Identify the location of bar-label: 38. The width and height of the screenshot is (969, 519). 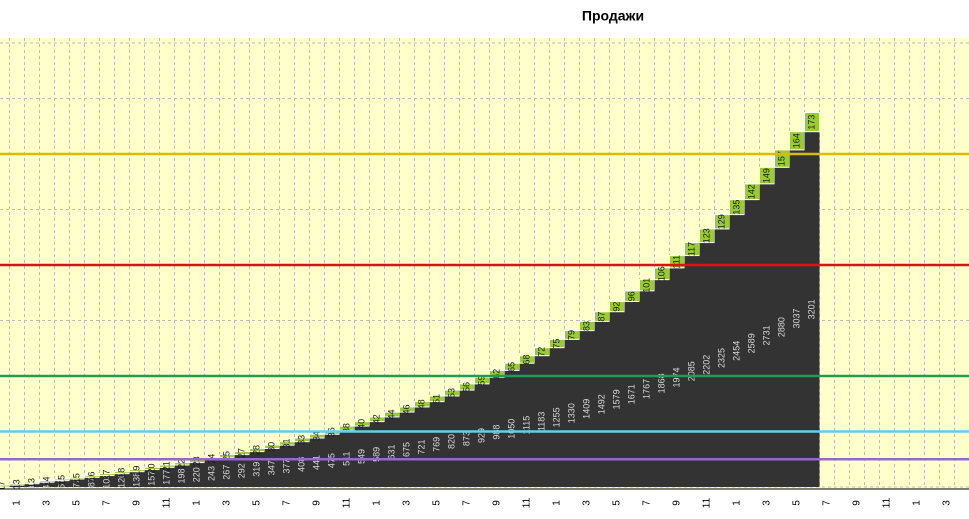
(346, 428).